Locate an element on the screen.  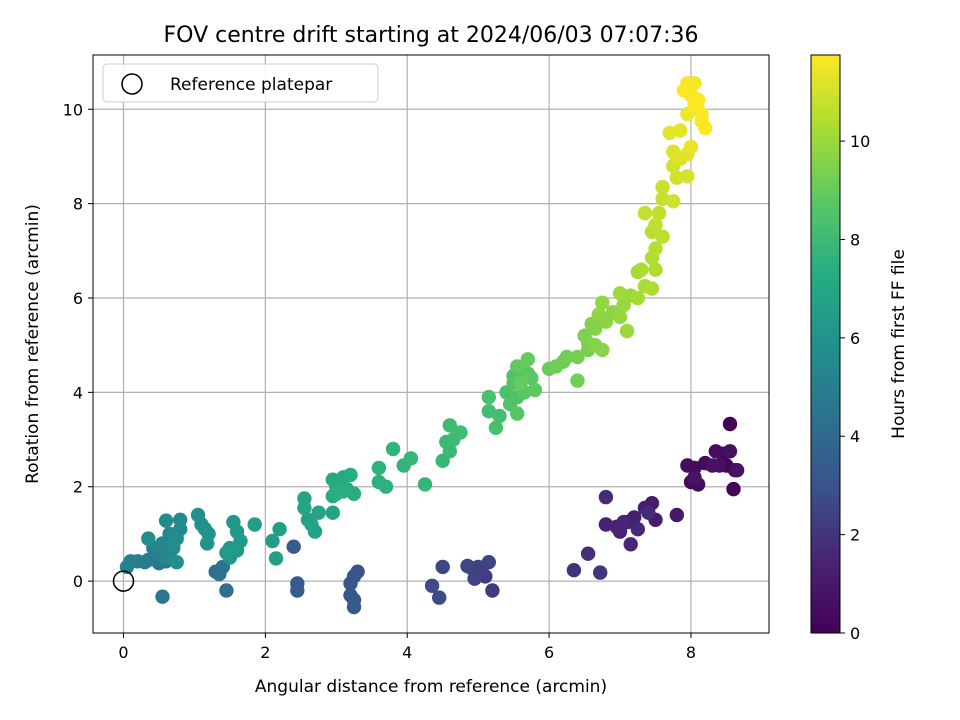
legend-box is located at coordinates (240, 83).